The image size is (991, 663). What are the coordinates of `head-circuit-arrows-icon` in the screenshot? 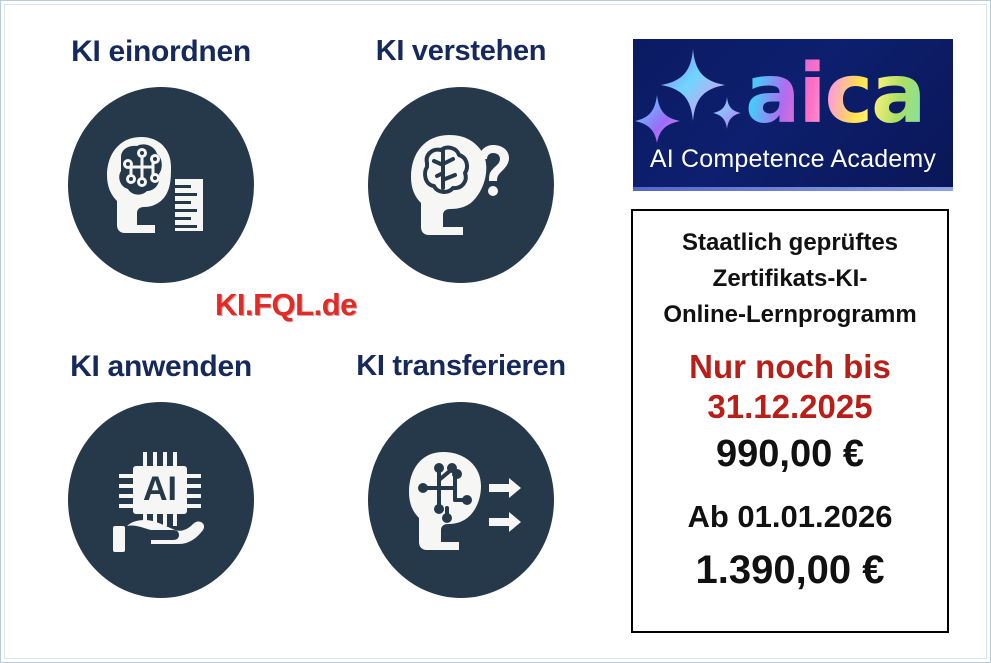 It's located at (461, 500).